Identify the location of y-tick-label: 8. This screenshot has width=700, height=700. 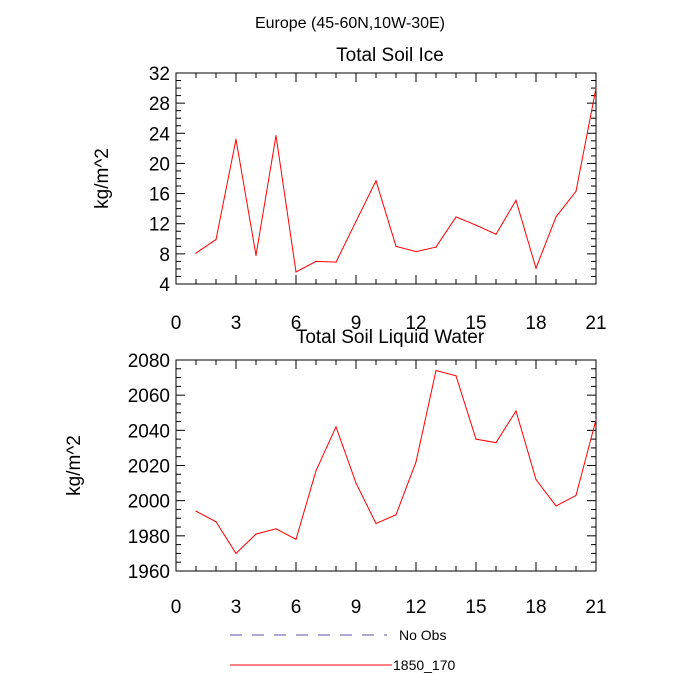
(164, 255).